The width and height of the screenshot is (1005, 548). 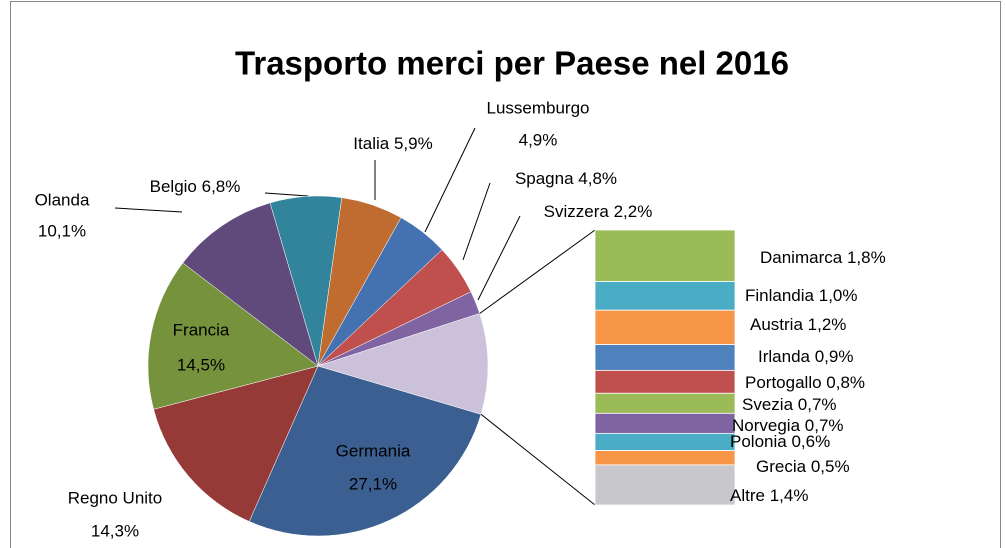 What do you see at coordinates (373, 450) in the screenshot?
I see `slice-label-name: Germania` at bounding box center [373, 450].